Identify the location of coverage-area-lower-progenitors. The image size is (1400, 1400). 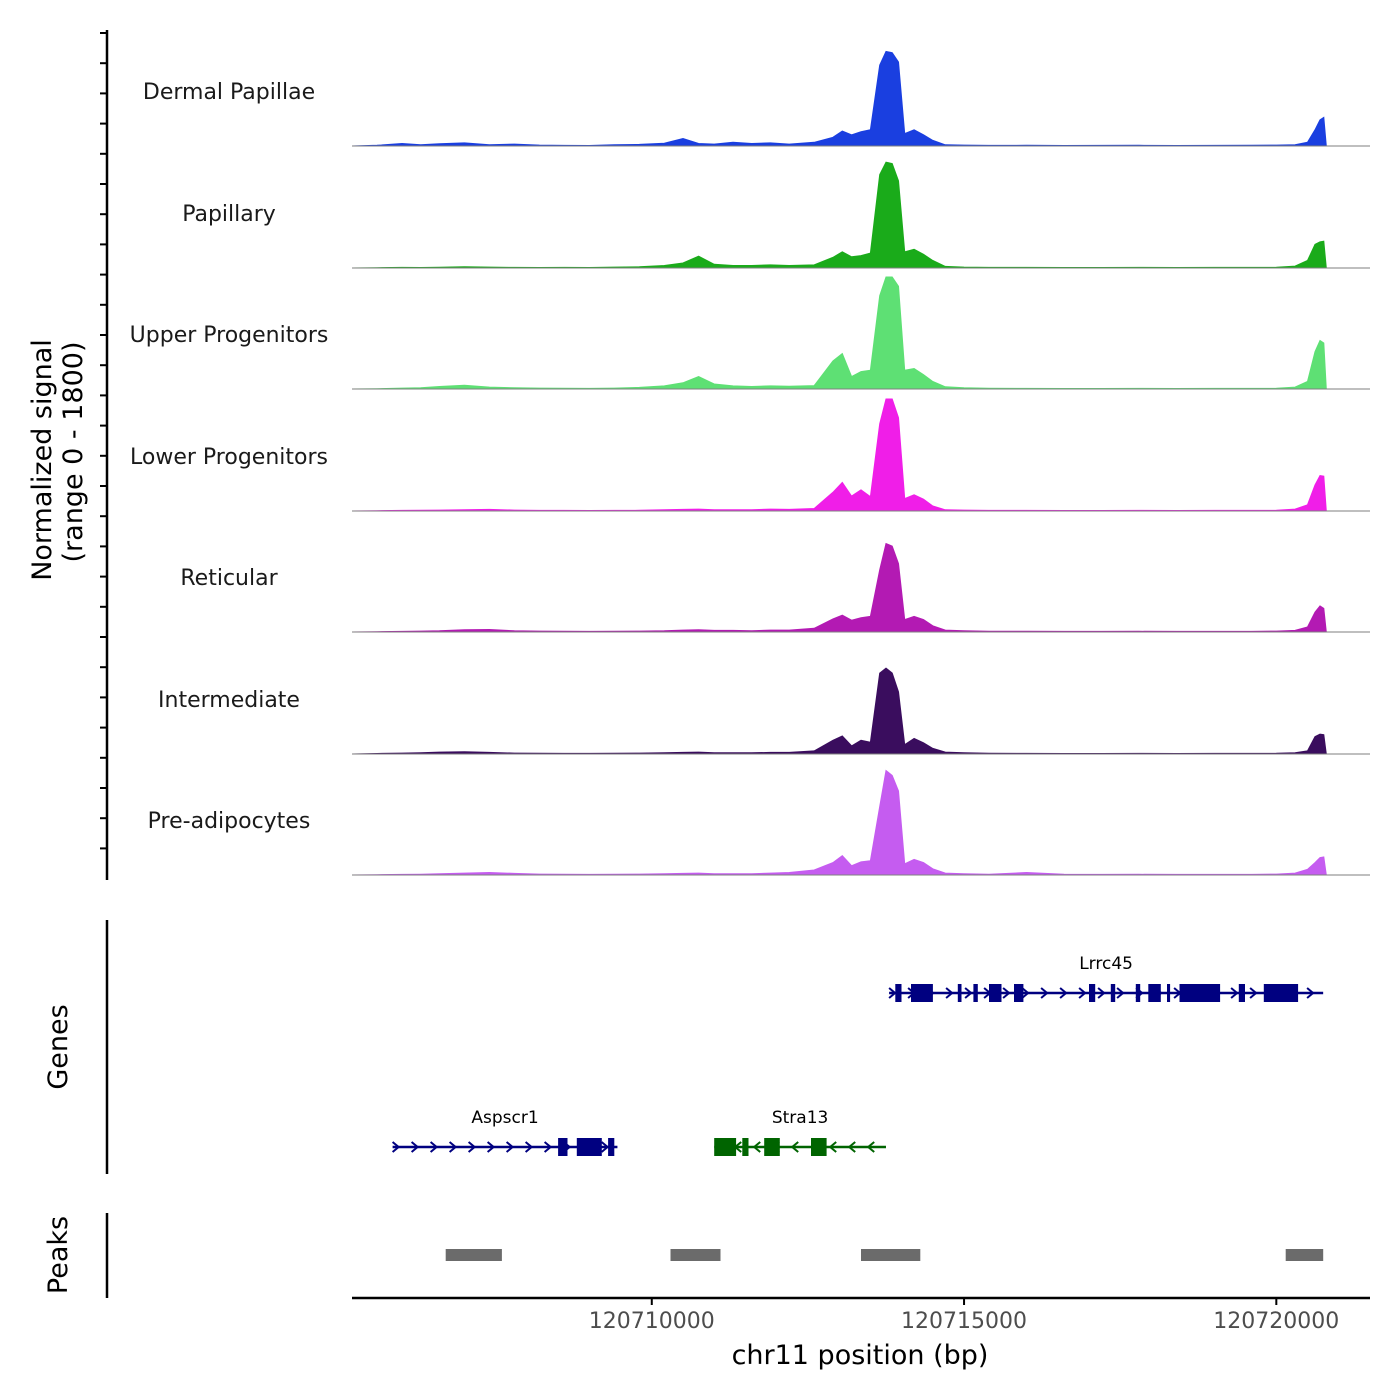
(839, 455).